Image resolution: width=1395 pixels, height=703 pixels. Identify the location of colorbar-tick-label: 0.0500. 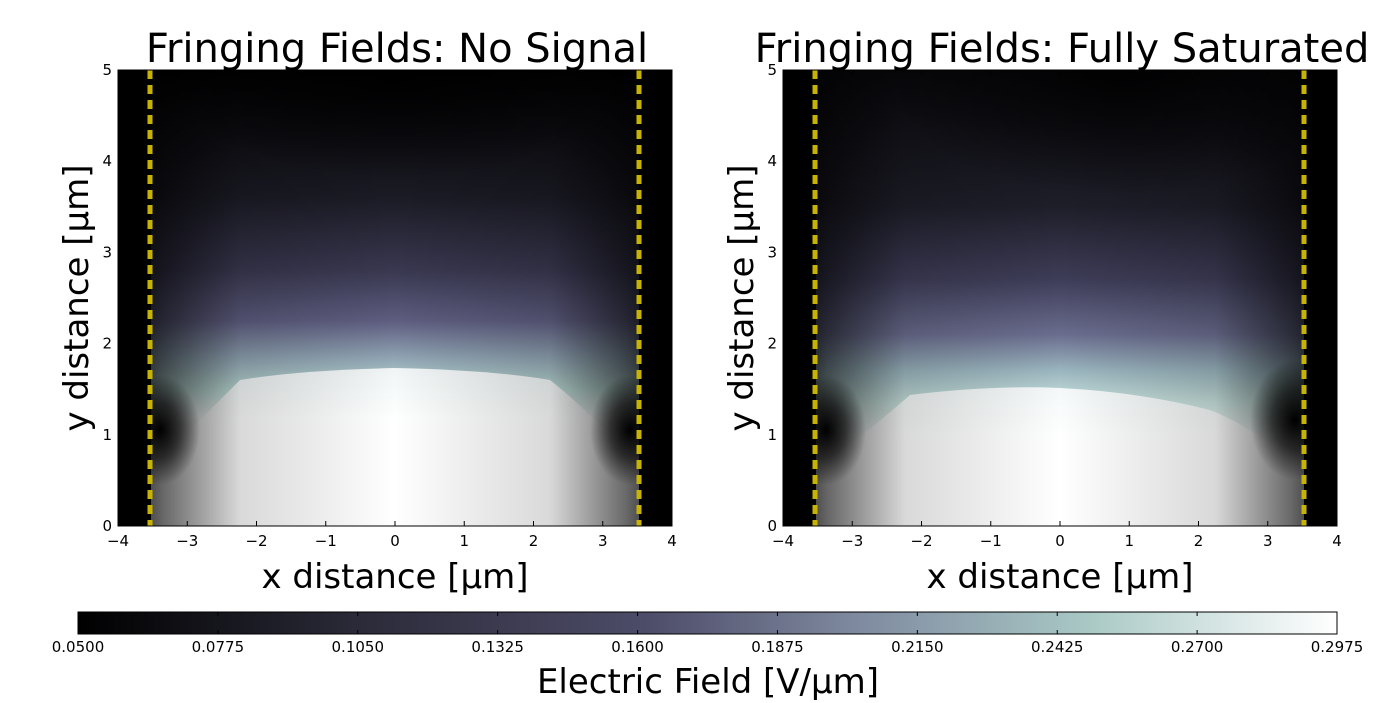
(78, 647).